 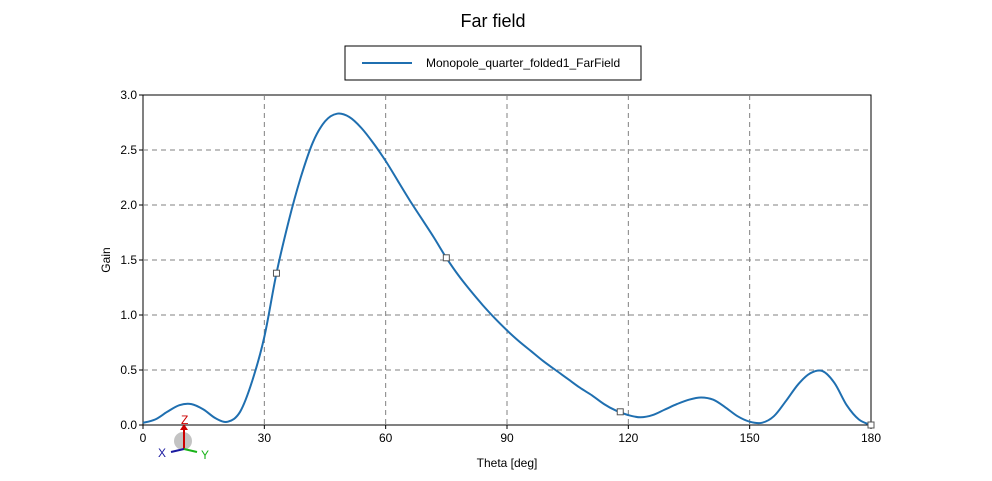 I want to click on x-tick-label: 150, so click(x=750, y=438).